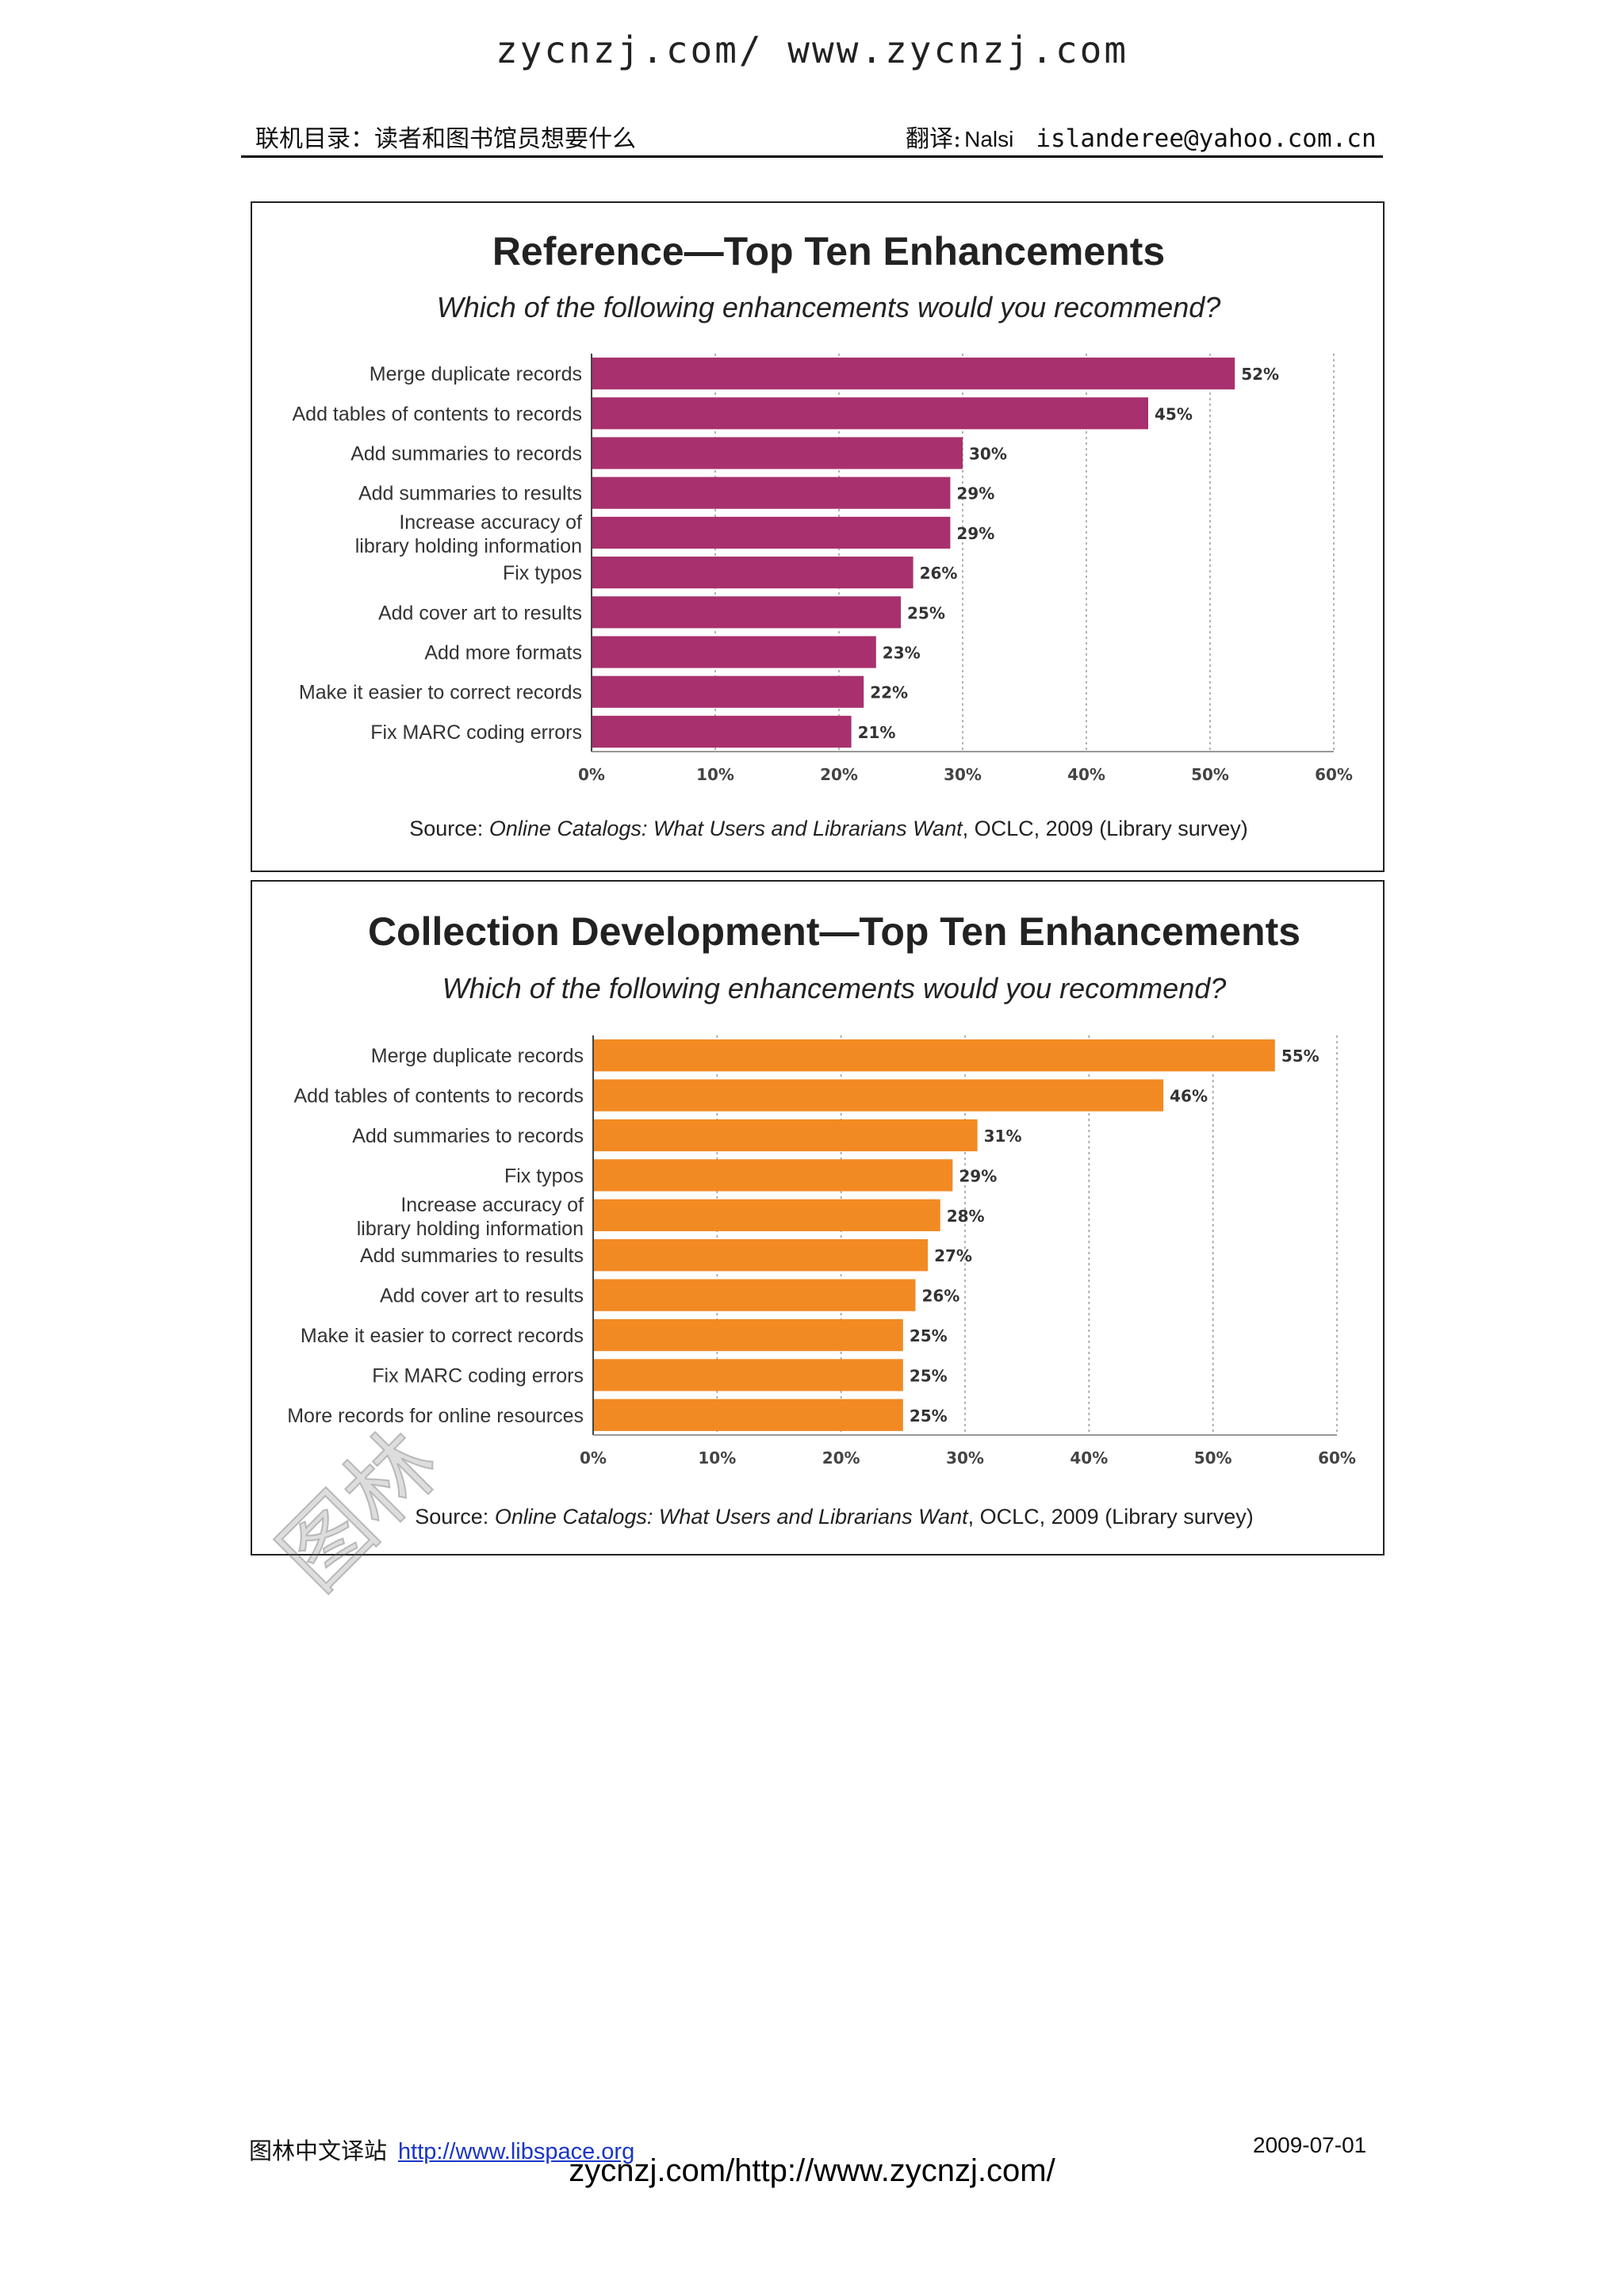 This screenshot has height=2296, width=1624. I want to click on reference-x-tick-label: 50%, so click(1210, 775).